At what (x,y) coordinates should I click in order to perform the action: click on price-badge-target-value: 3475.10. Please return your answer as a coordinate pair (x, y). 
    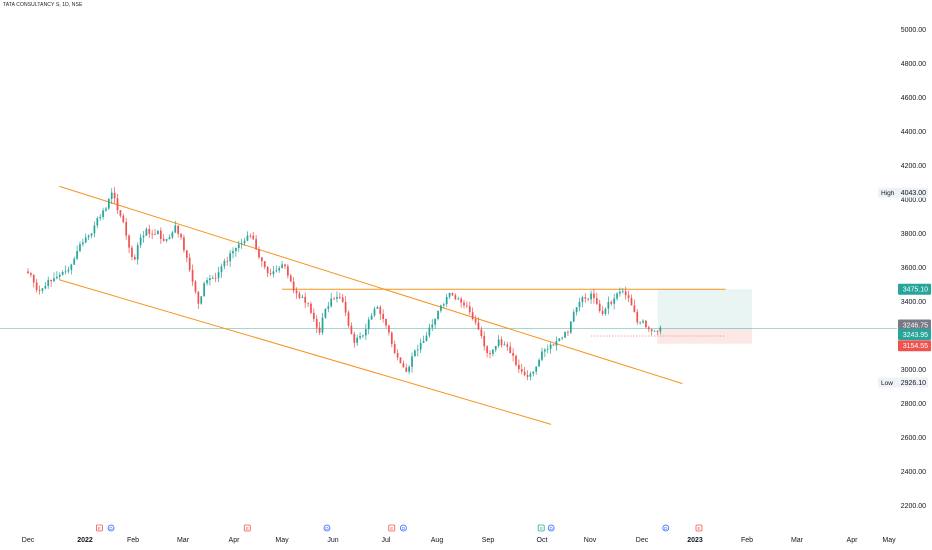
    Looking at the image, I should click on (915, 290).